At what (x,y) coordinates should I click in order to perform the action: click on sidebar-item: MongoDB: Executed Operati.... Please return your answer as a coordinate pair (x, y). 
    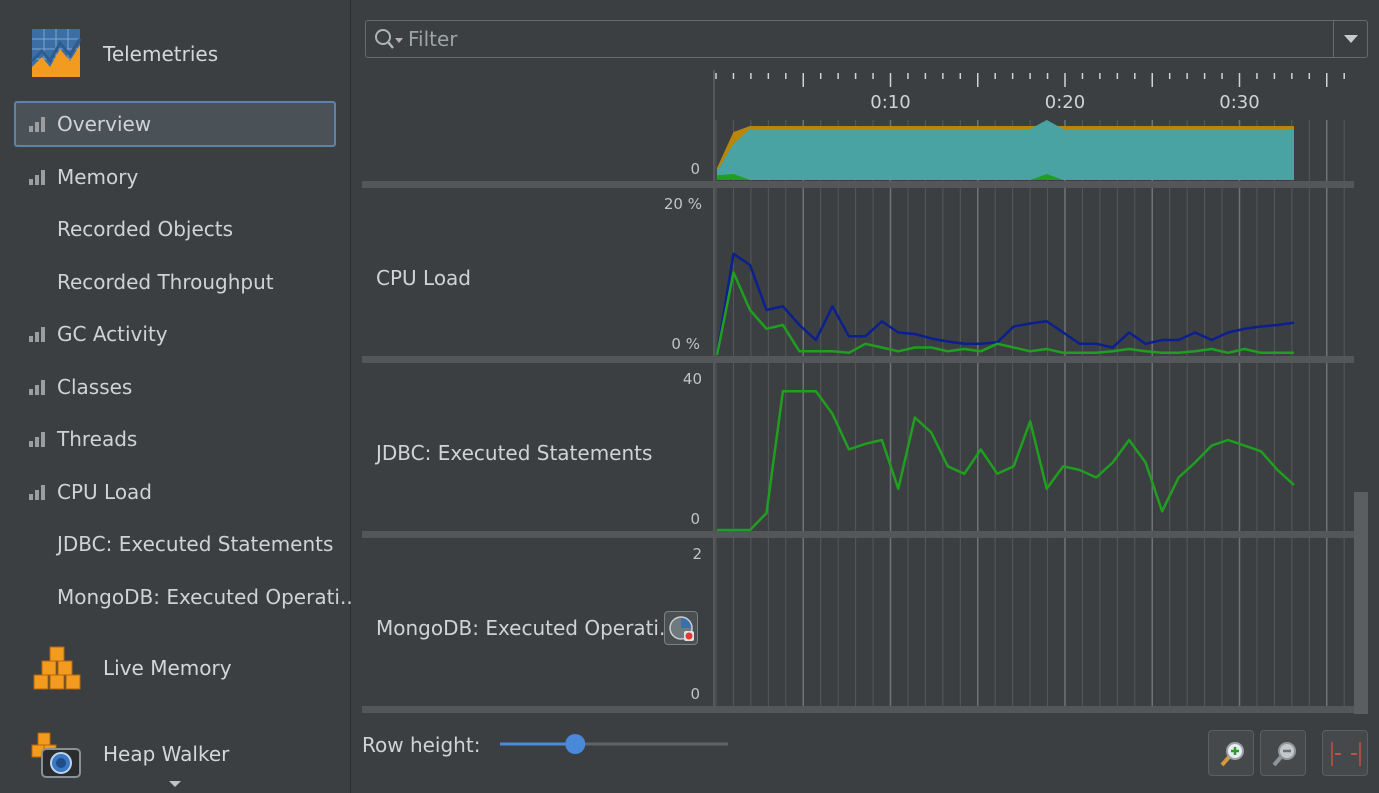
    Looking at the image, I should click on (186, 597).